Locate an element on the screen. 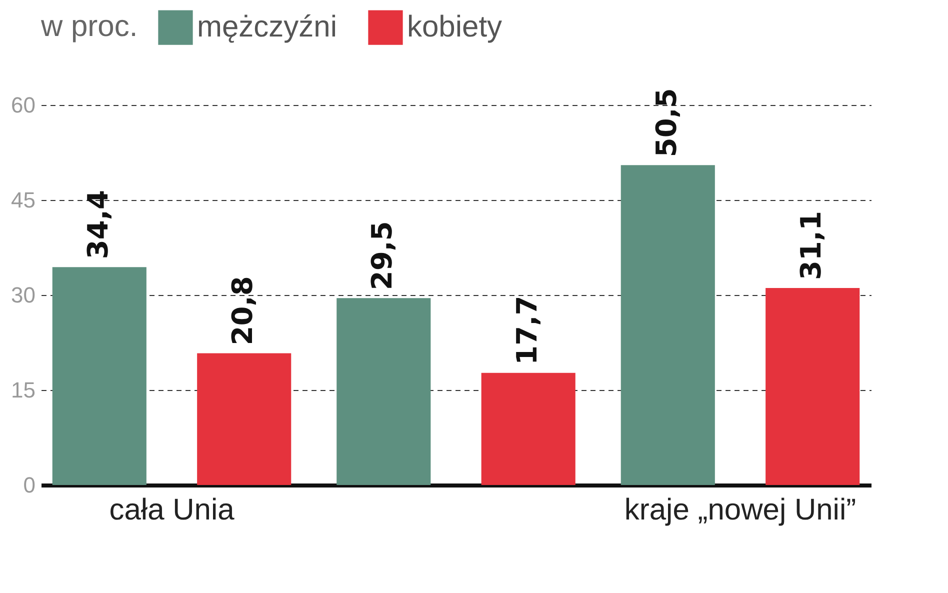  y-tick-label: 30 is located at coordinates (23, 295).